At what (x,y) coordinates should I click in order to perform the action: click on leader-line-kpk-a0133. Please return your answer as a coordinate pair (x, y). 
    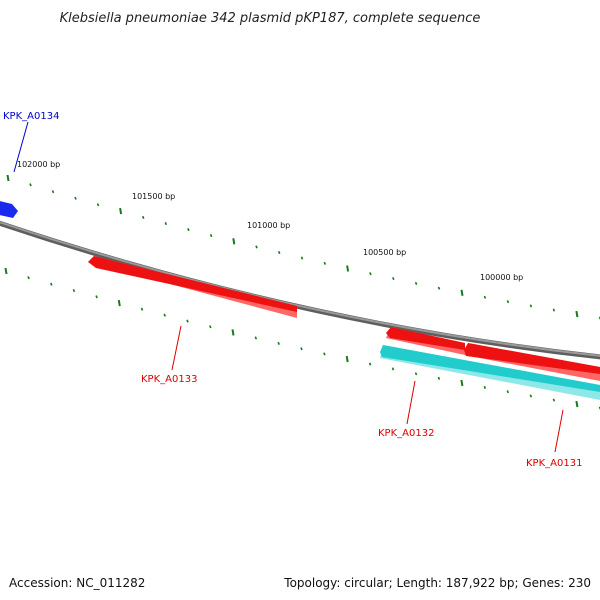
    Looking at the image, I should click on (176, 348).